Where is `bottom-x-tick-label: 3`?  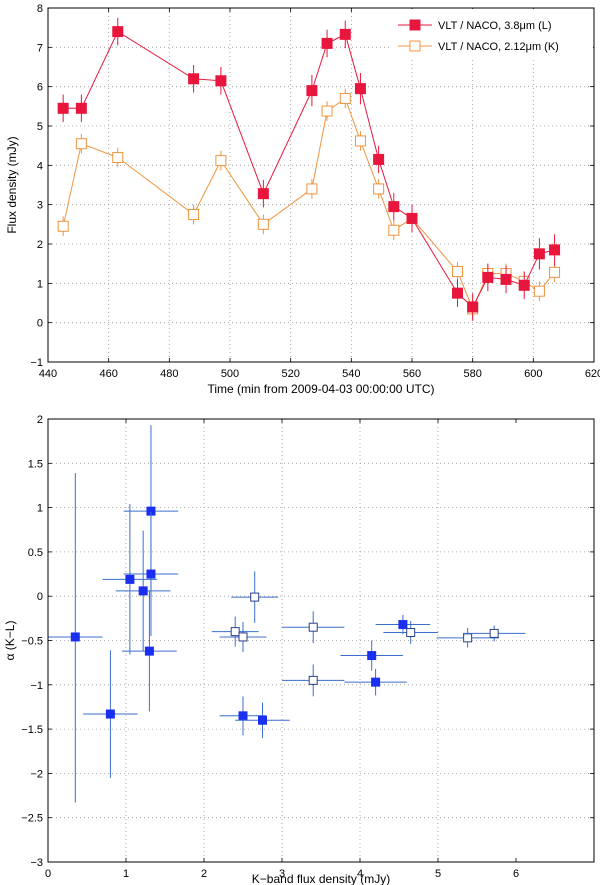
bottom-x-tick-label: 3 is located at coordinates (282, 874).